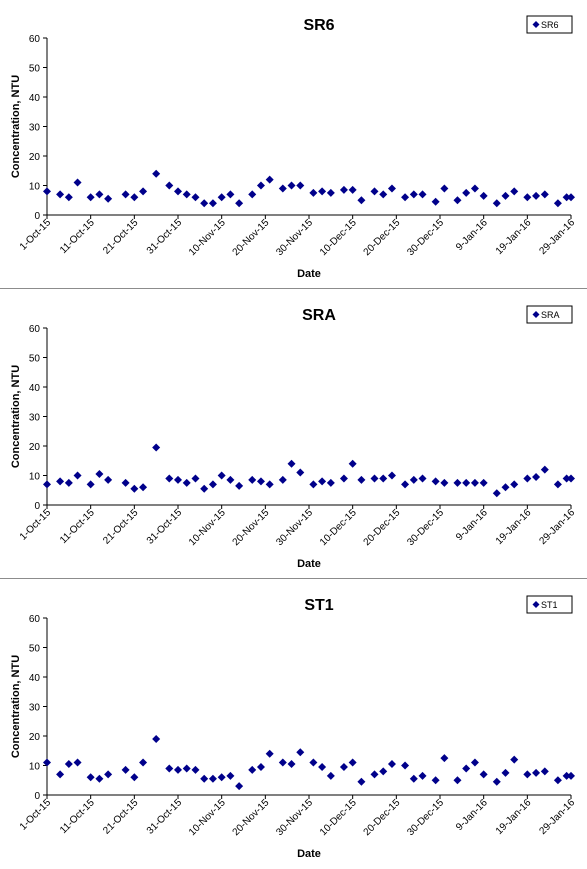 The width and height of the screenshot is (587, 869). I want to click on legend: ST1, so click(549, 604).